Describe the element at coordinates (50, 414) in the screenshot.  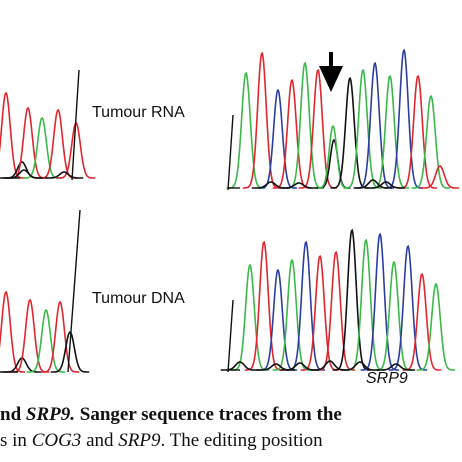
I see `caption-gene-srp9: SRP9.` at that location.